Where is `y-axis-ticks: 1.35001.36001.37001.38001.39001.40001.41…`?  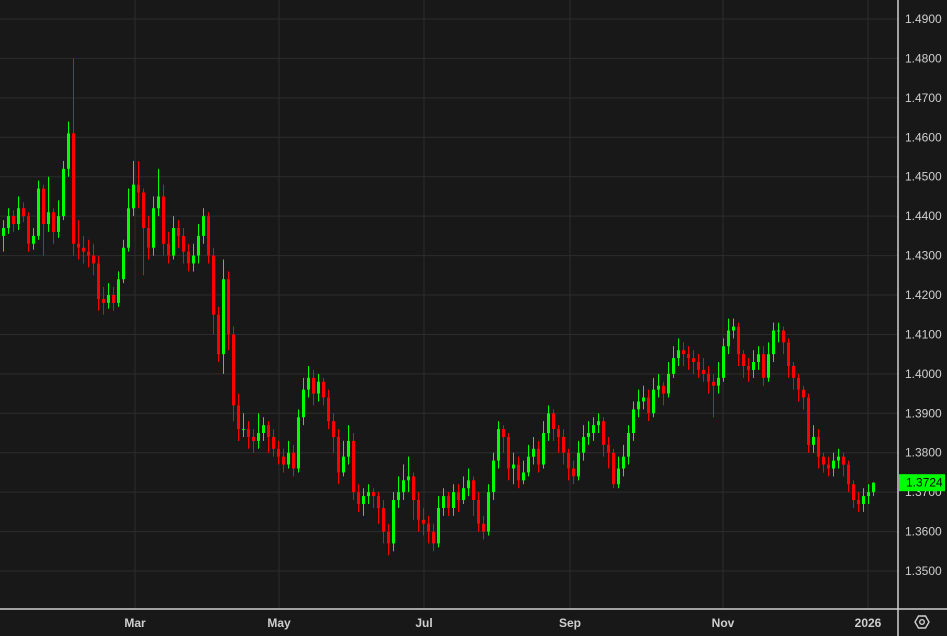 y-axis-ticks: 1.35001.36001.37001.38001.39001.40001.41… is located at coordinates (923, 295).